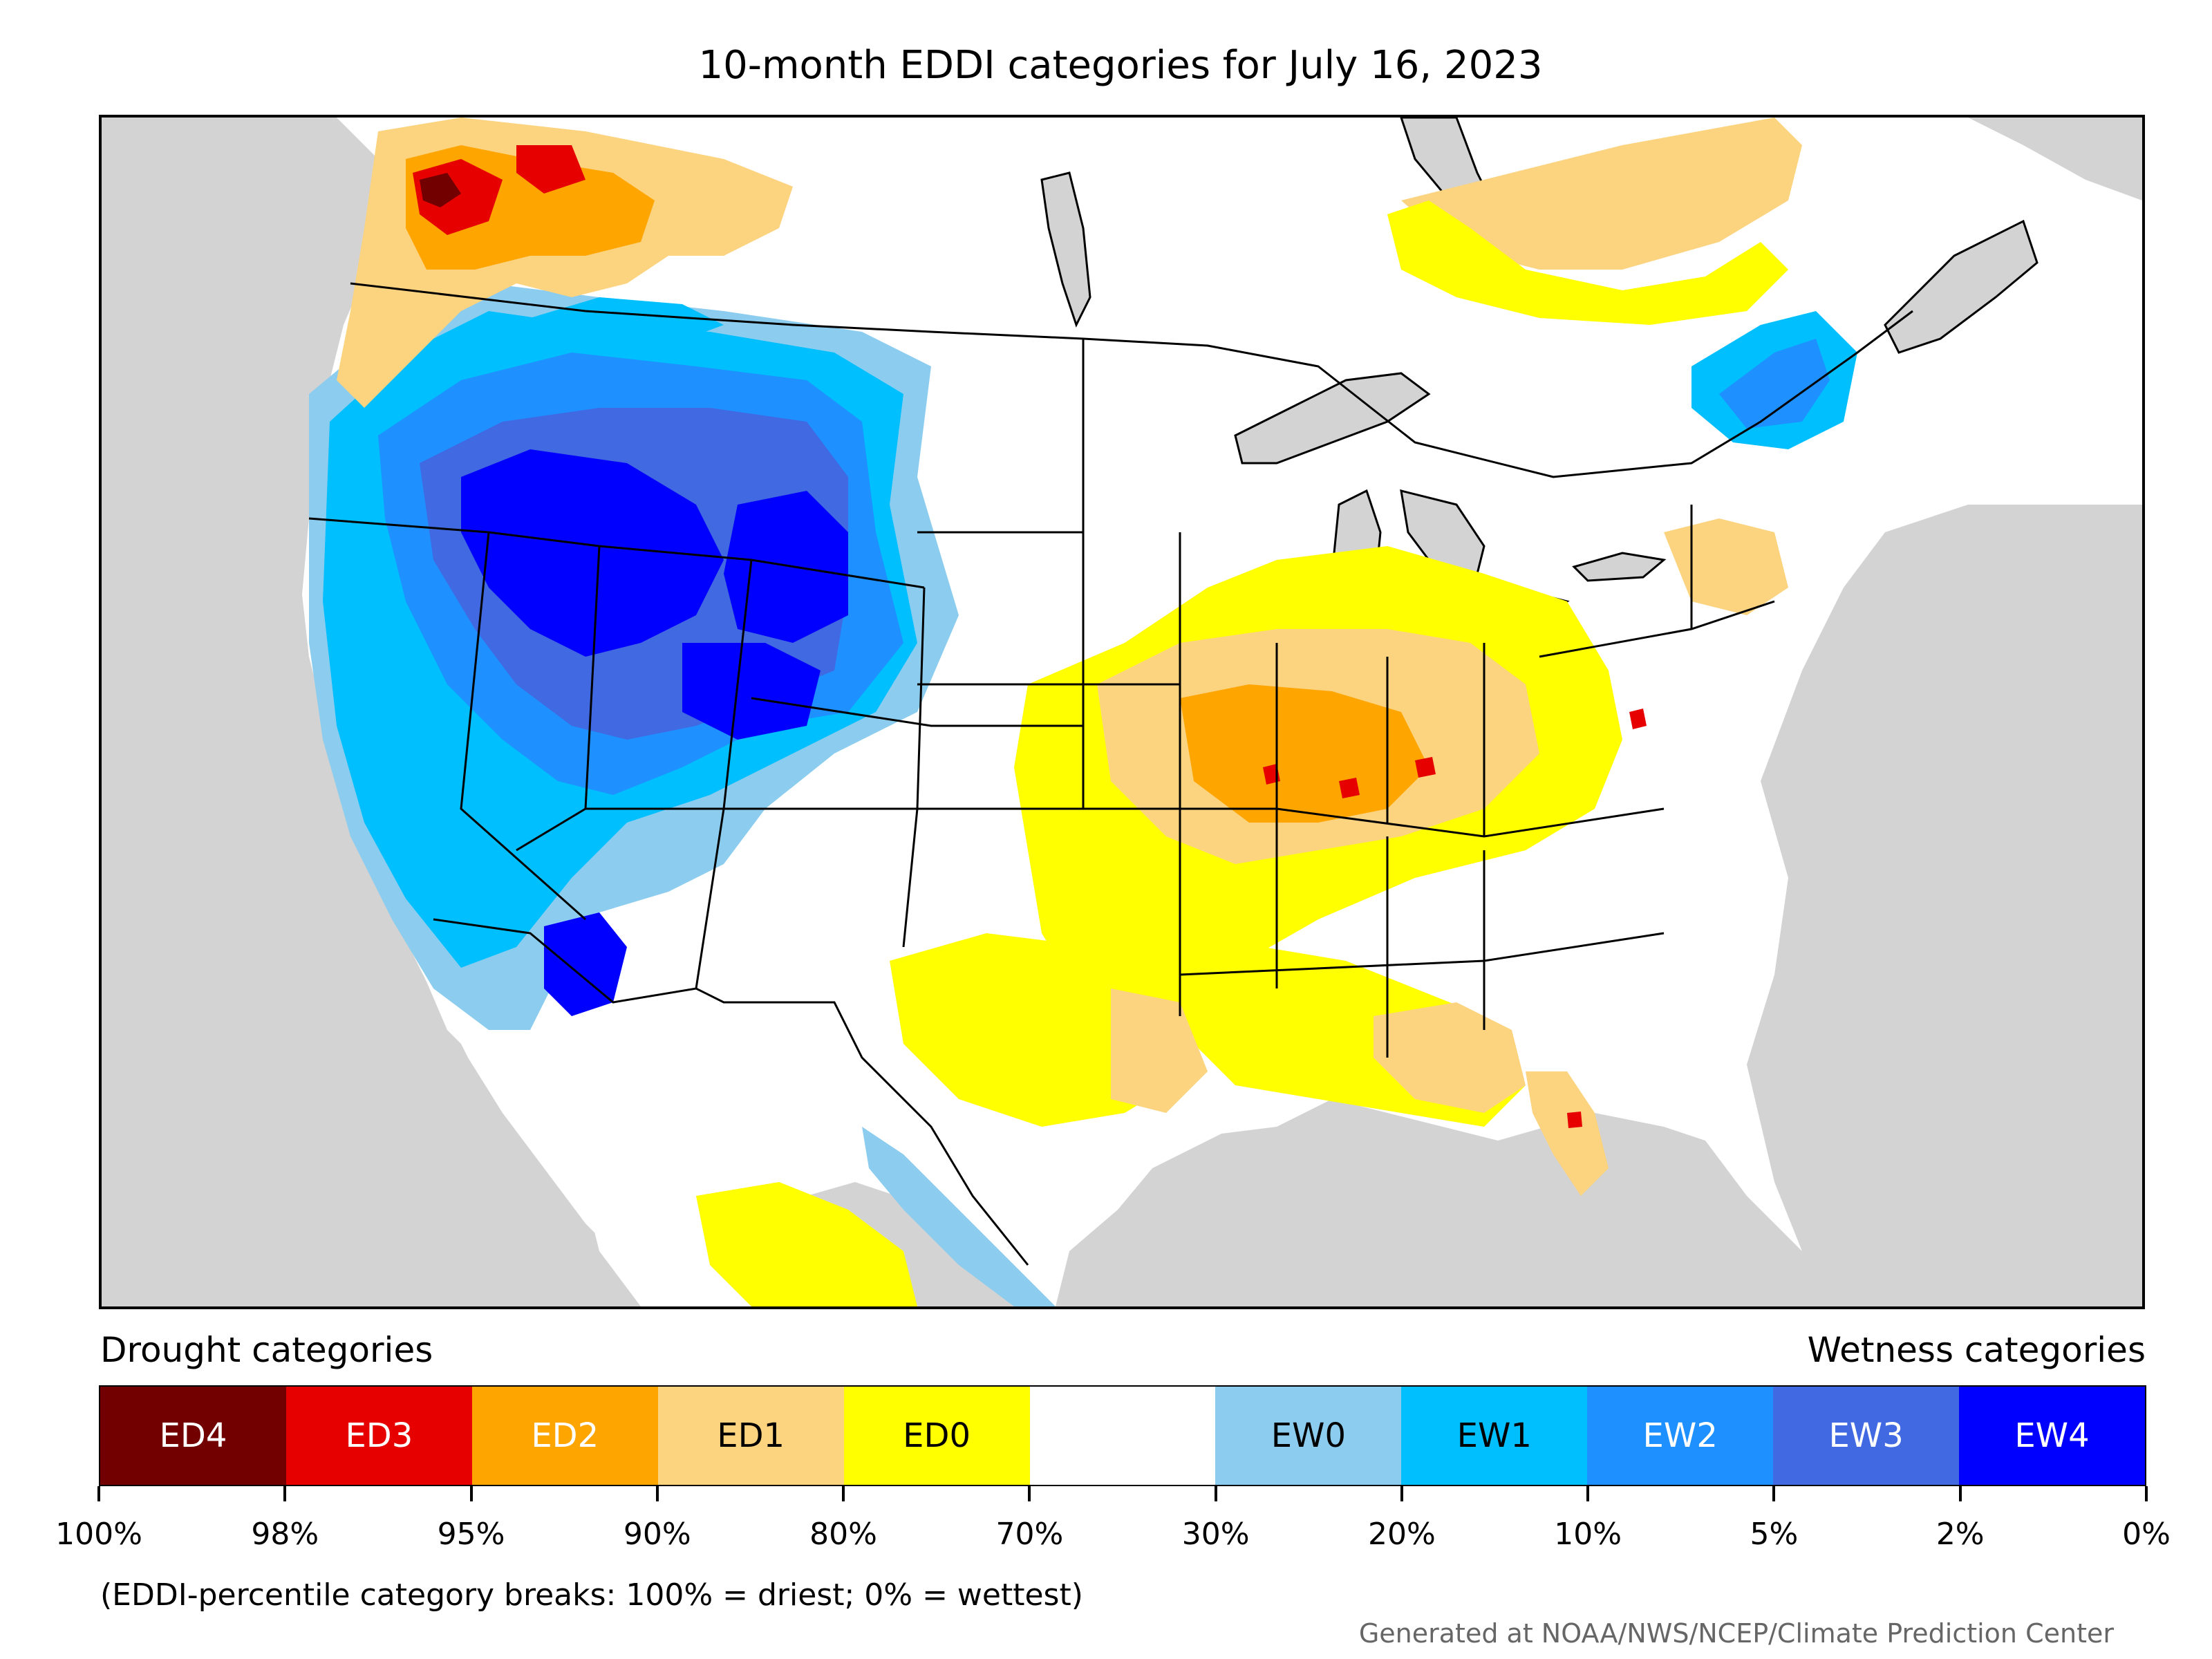  I want to click on colorbar-tick-label: 5%, so click(1774, 1535).